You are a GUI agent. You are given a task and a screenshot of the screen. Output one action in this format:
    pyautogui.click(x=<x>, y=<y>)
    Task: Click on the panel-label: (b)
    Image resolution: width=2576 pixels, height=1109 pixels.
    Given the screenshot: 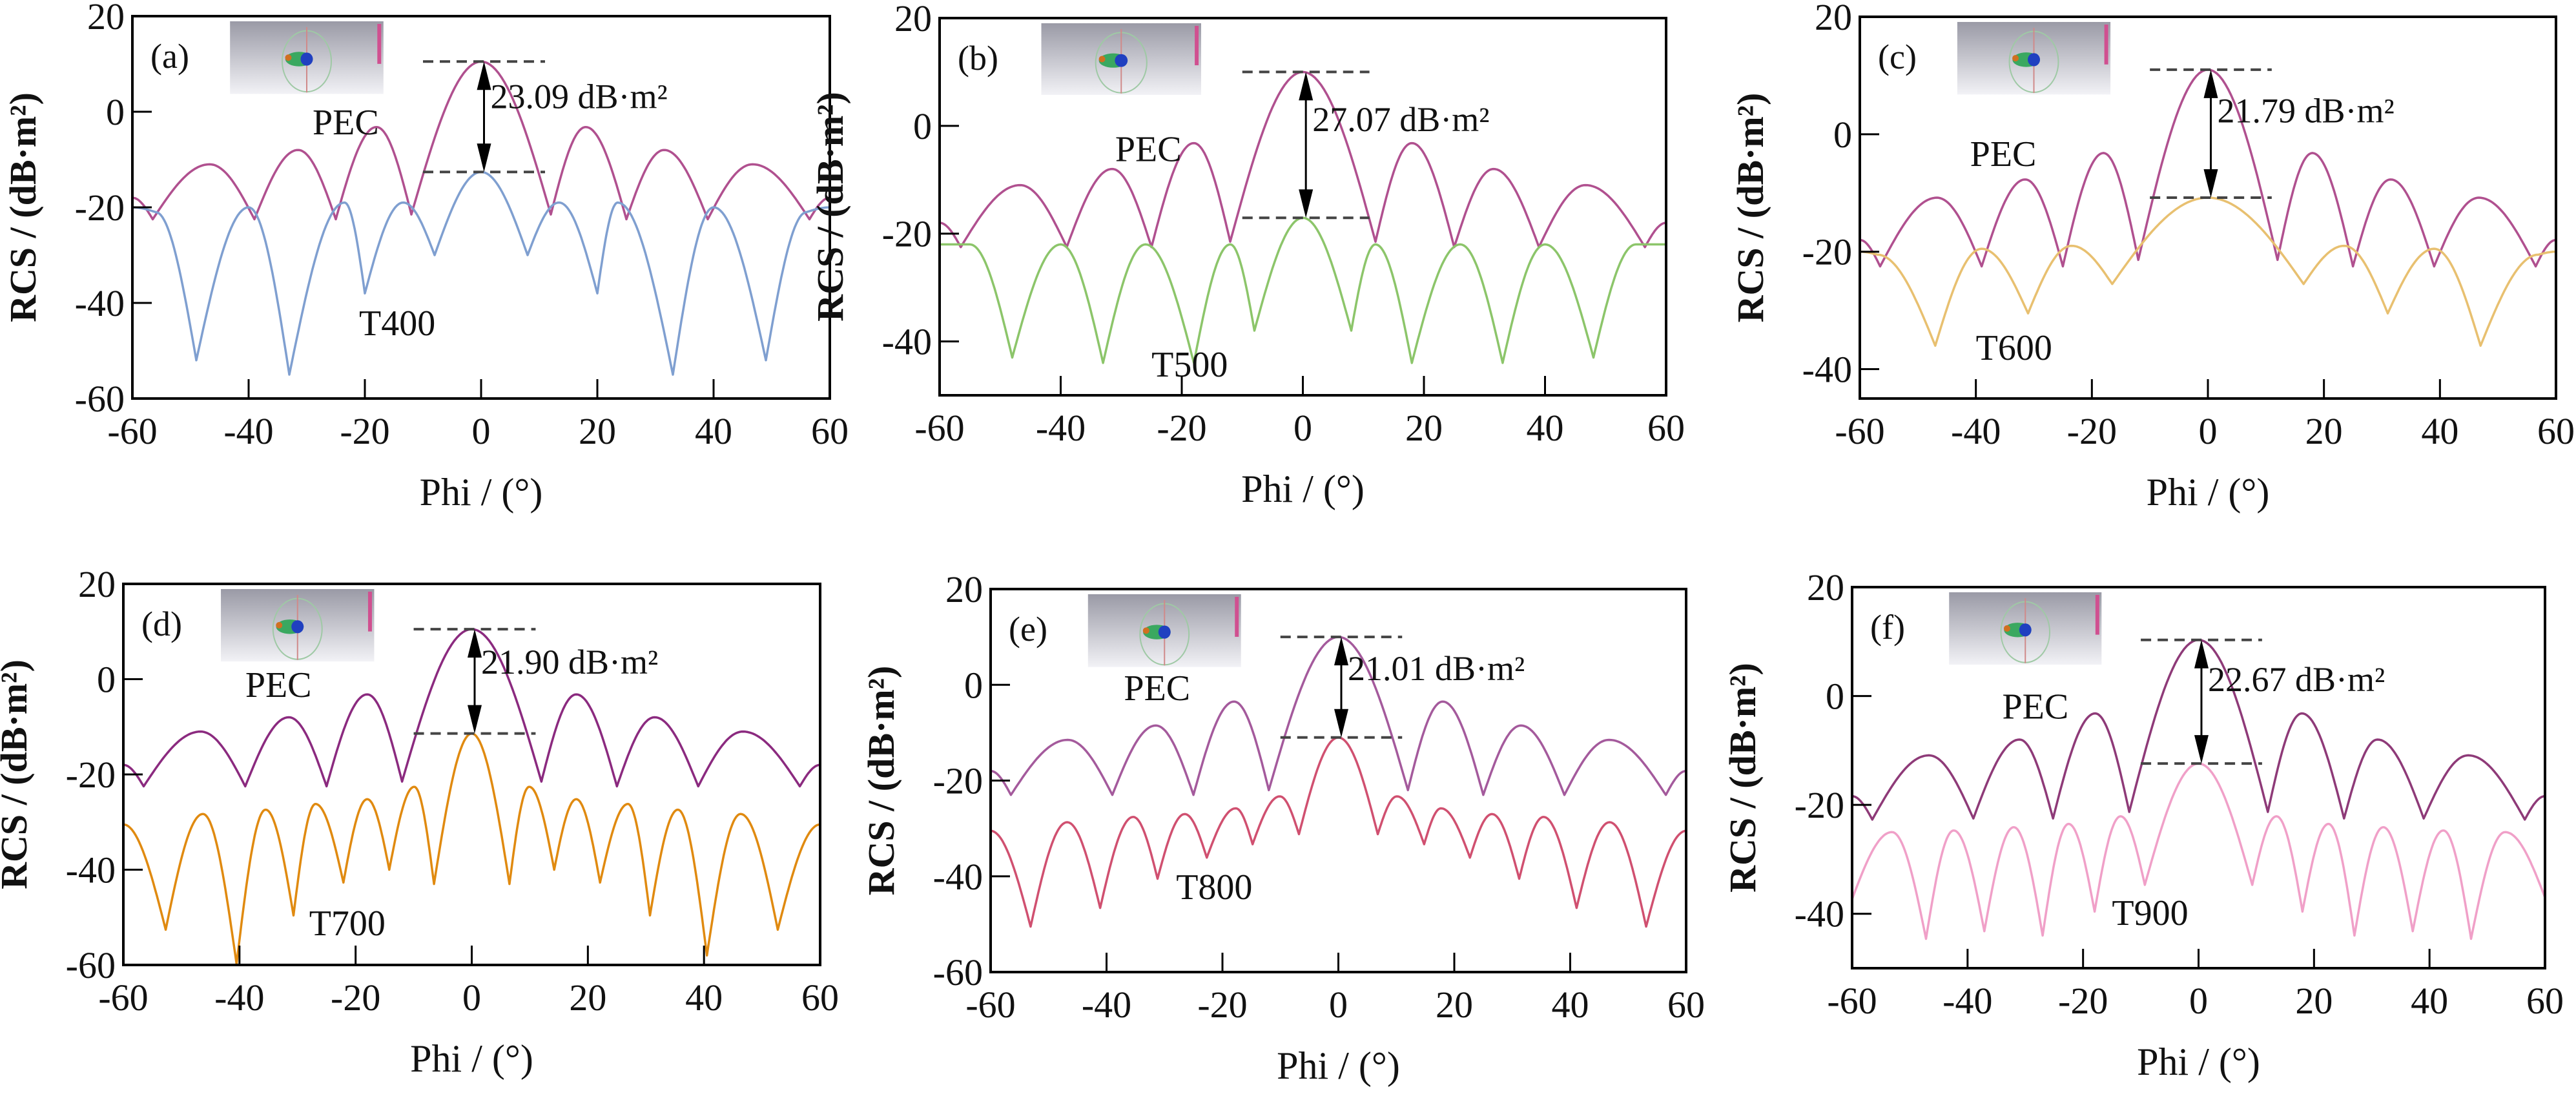 What is the action you would take?
    pyautogui.click(x=978, y=58)
    